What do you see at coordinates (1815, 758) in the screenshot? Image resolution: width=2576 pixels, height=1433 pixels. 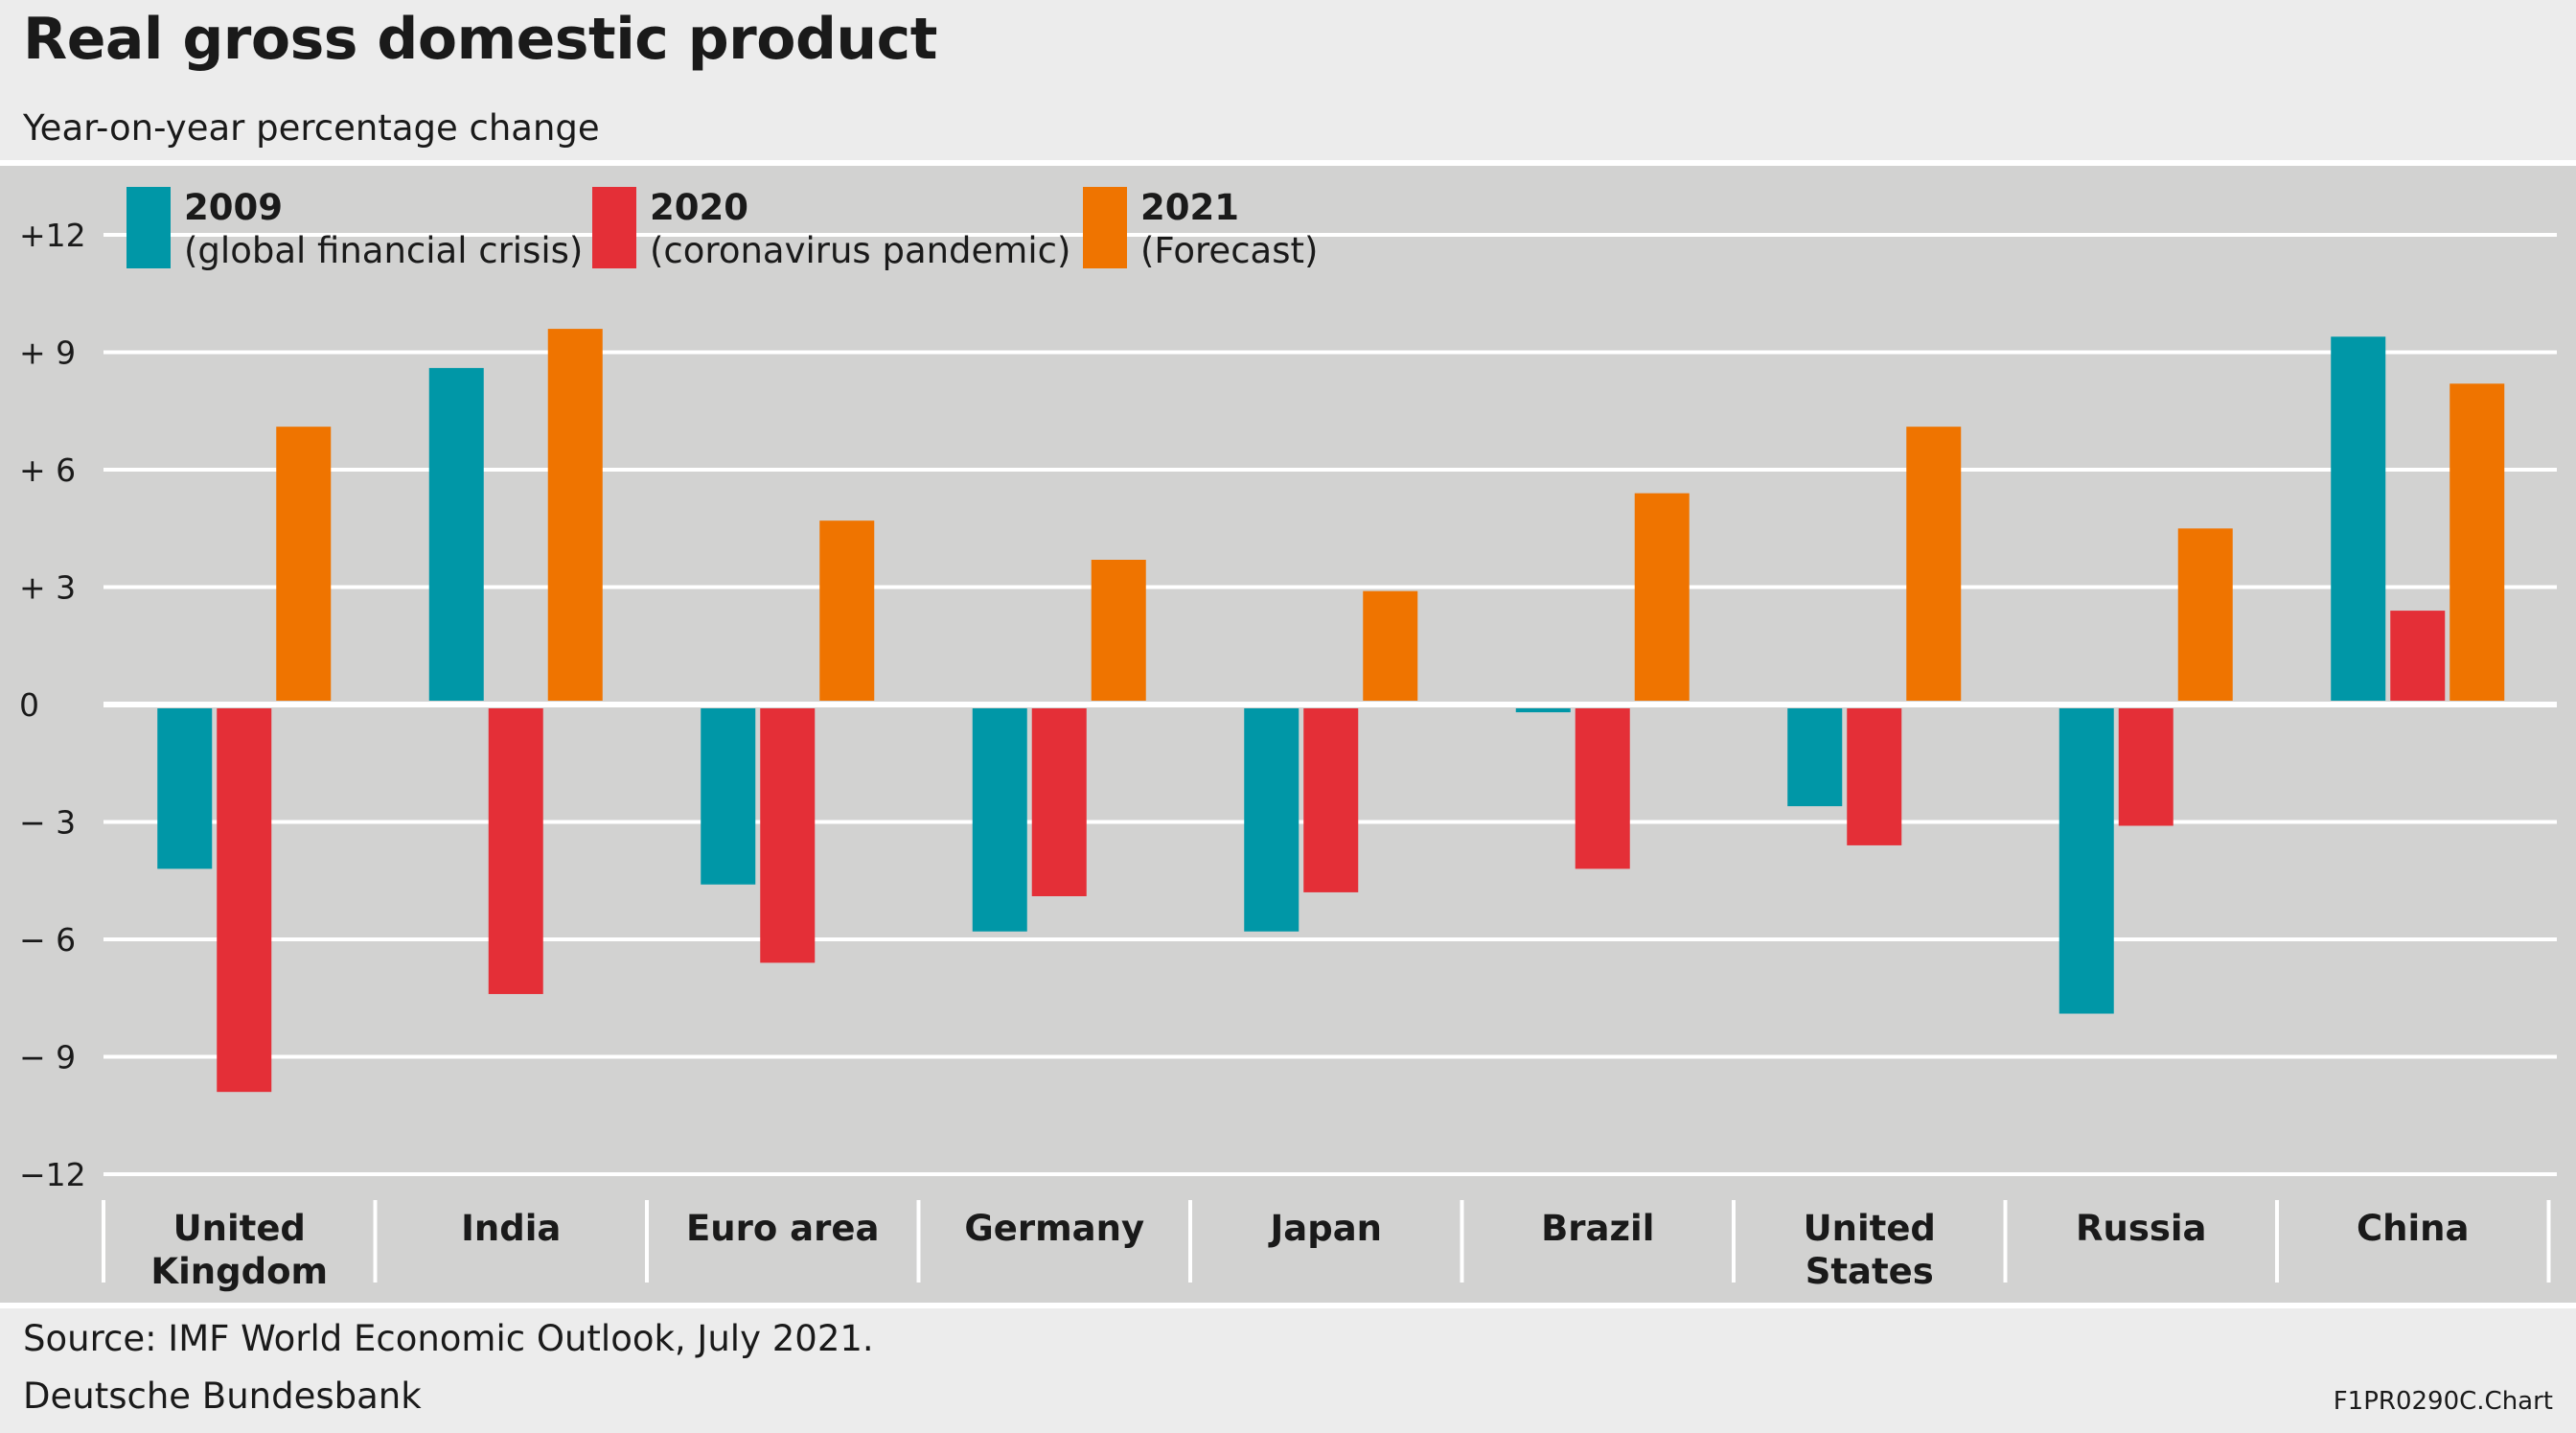 I see `bar-2009-united-states` at bounding box center [1815, 758].